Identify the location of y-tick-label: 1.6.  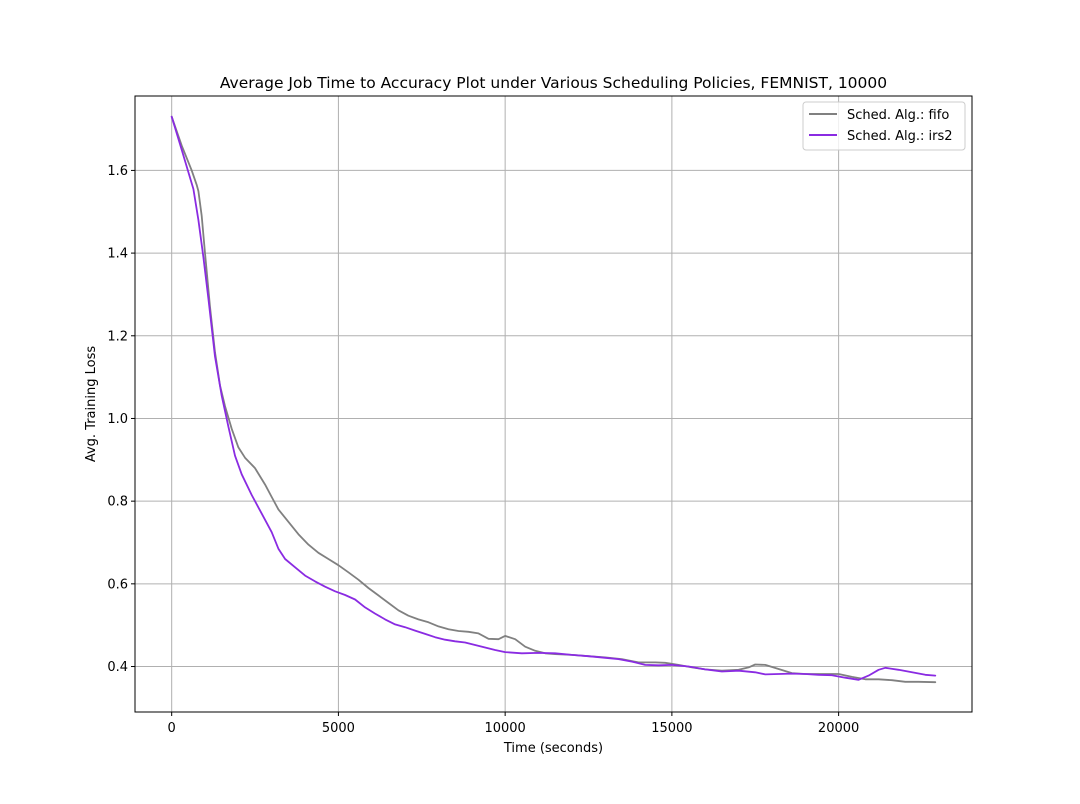
(117, 171).